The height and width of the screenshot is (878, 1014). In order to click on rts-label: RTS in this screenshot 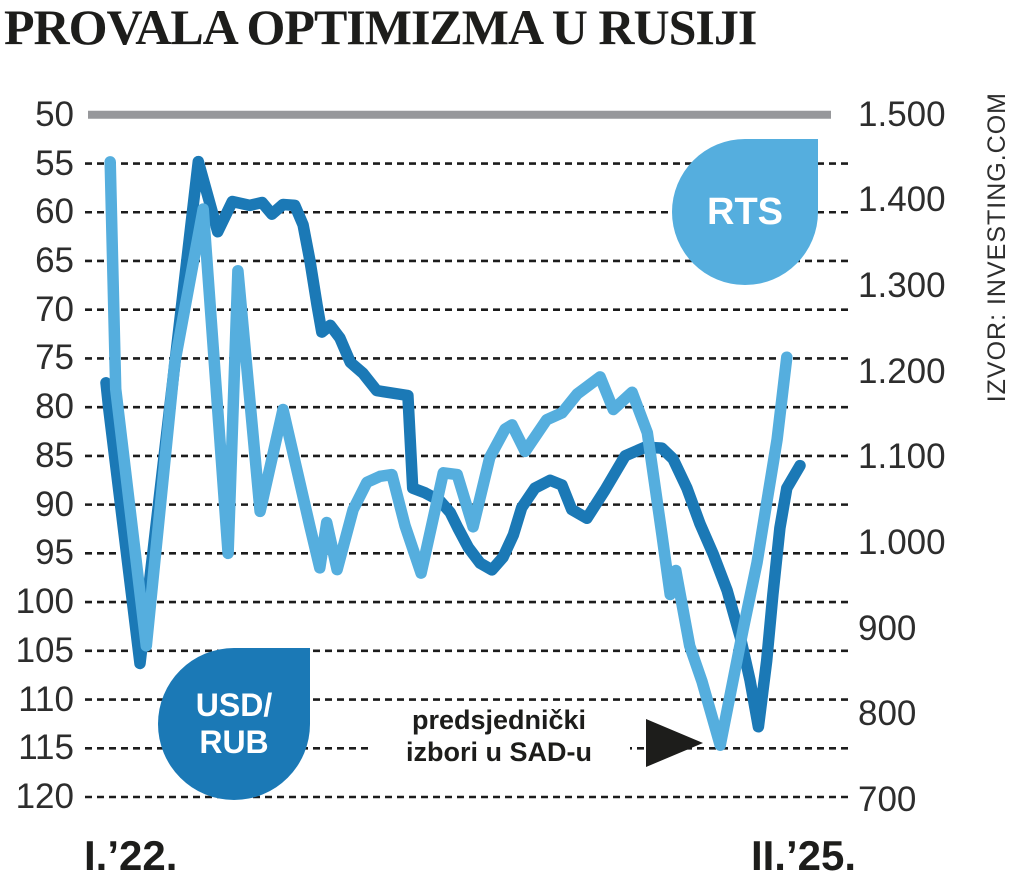, I will do `click(745, 211)`.